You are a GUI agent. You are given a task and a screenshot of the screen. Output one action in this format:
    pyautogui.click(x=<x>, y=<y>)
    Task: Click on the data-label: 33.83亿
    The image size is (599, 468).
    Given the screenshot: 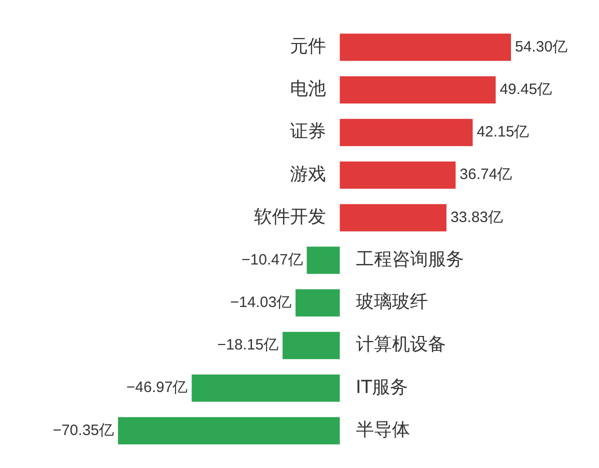 What is the action you would take?
    pyautogui.click(x=477, y=217)
    